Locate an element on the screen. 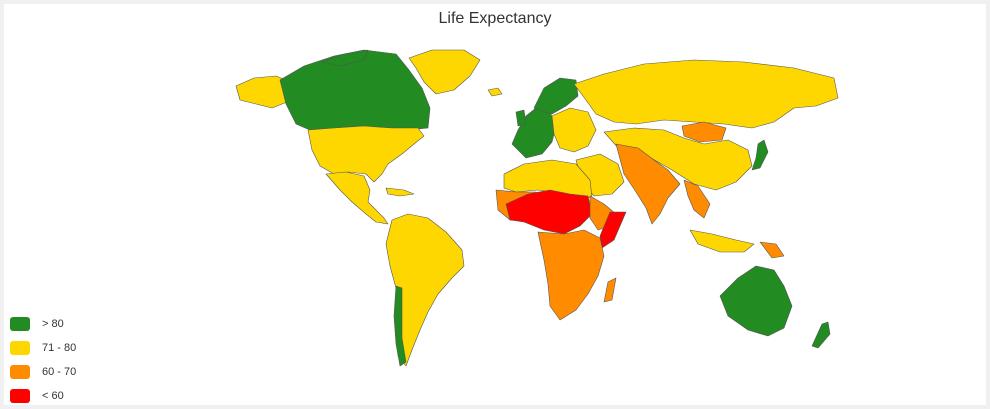 The image size is (990, 409). region-mexico-central-america is located at coordinates (357, 198).